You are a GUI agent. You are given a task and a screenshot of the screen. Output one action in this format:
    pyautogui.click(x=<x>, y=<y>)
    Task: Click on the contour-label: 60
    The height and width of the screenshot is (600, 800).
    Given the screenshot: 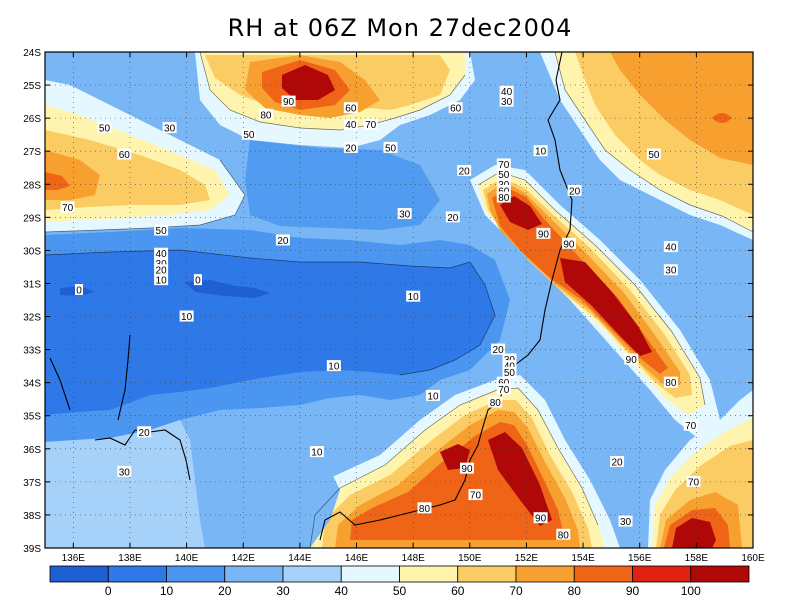 What is the action you would take?
    pyautogui.click(x=125, y=155)
    